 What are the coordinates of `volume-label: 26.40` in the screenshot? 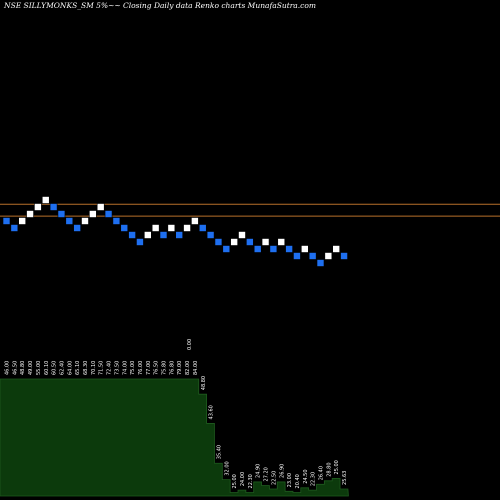 It's located at (322, 473).